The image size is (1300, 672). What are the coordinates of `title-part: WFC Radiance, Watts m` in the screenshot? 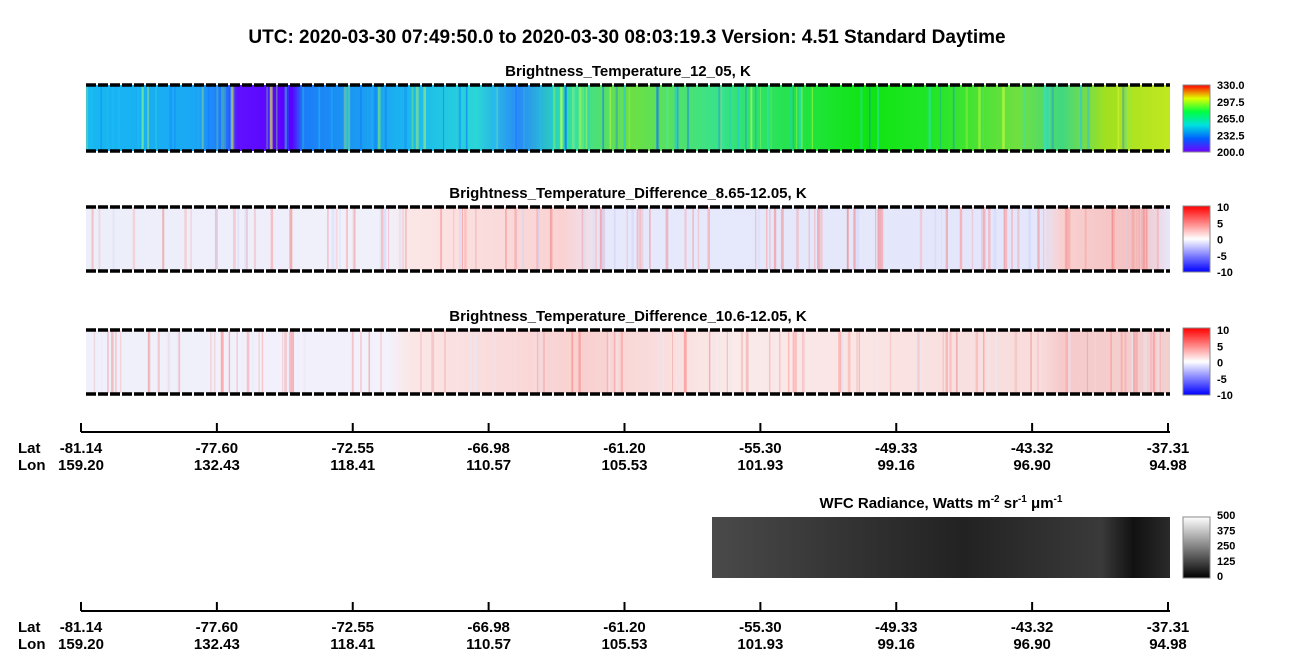 It's located at (905, 503).